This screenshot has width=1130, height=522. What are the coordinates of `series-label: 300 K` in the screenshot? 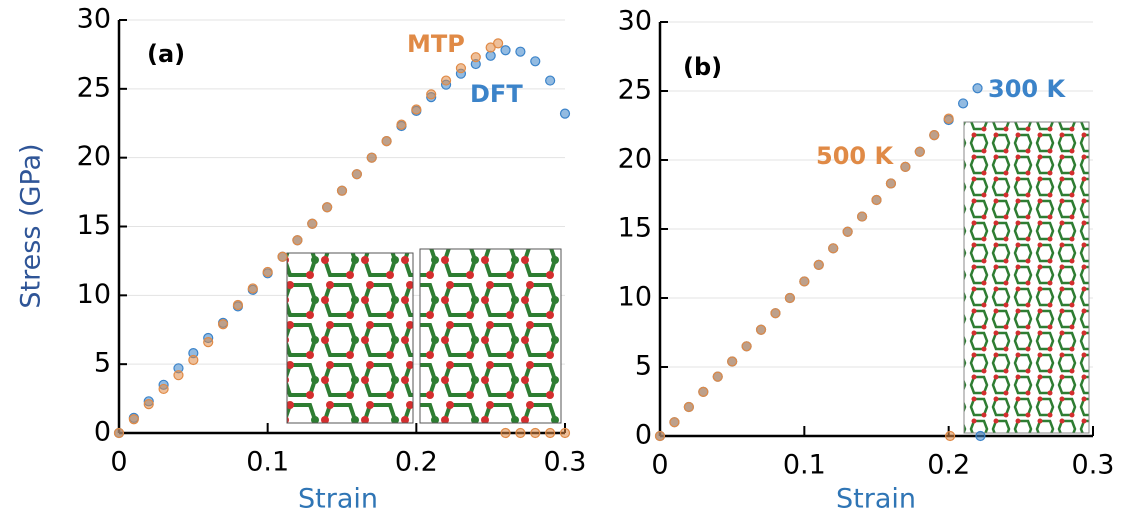 It's located at (1027, 89).